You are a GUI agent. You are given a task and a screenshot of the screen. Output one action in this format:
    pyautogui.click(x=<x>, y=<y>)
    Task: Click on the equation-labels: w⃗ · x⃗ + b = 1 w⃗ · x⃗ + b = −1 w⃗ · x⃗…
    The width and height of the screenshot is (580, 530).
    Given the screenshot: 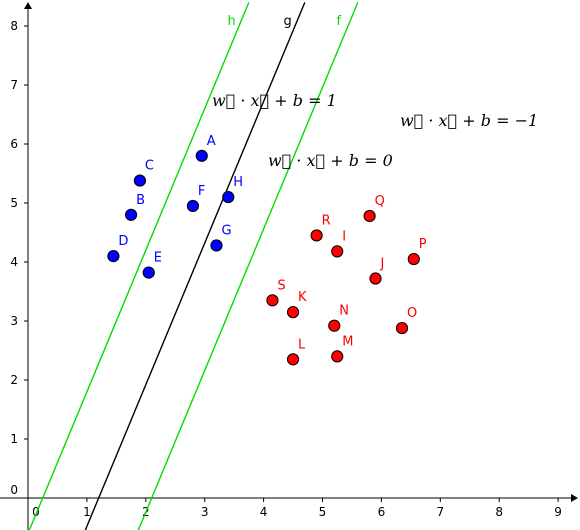 What is the action you would take?
    pyautogui.click(x=375, y=130)
    